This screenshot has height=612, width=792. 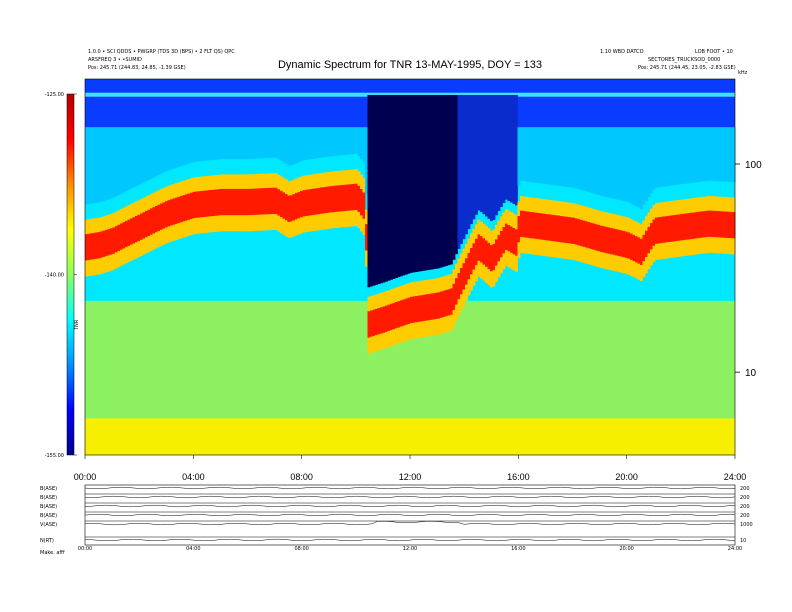 What do you see at coordinates (193, 549) in the screenshot?
I see `lower-x-tick-label: 04:00` at bounding box center [193, 549].